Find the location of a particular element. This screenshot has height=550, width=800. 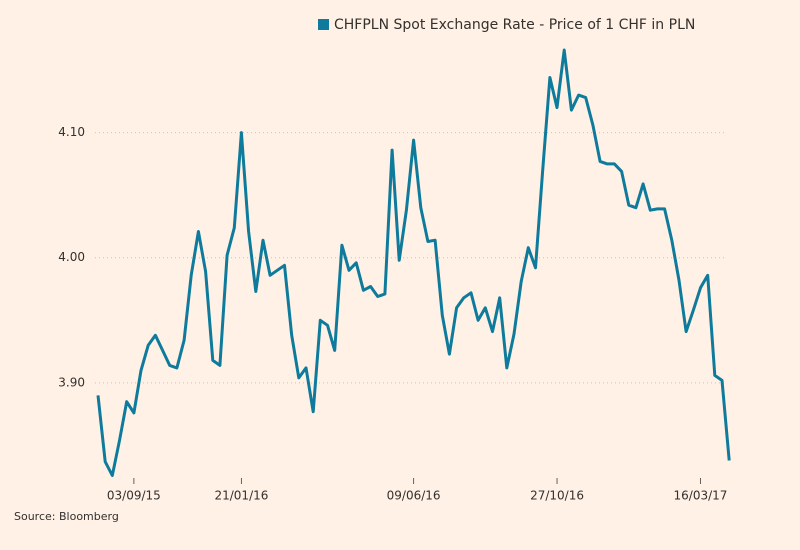

y-tick-label: 3.90 is located at coordinates (71, 382).